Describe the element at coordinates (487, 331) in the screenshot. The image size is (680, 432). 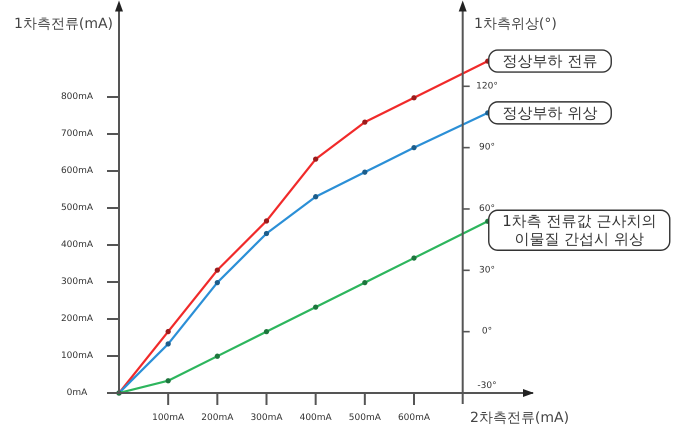
I see `y2-tick-label: 0°` at that location.